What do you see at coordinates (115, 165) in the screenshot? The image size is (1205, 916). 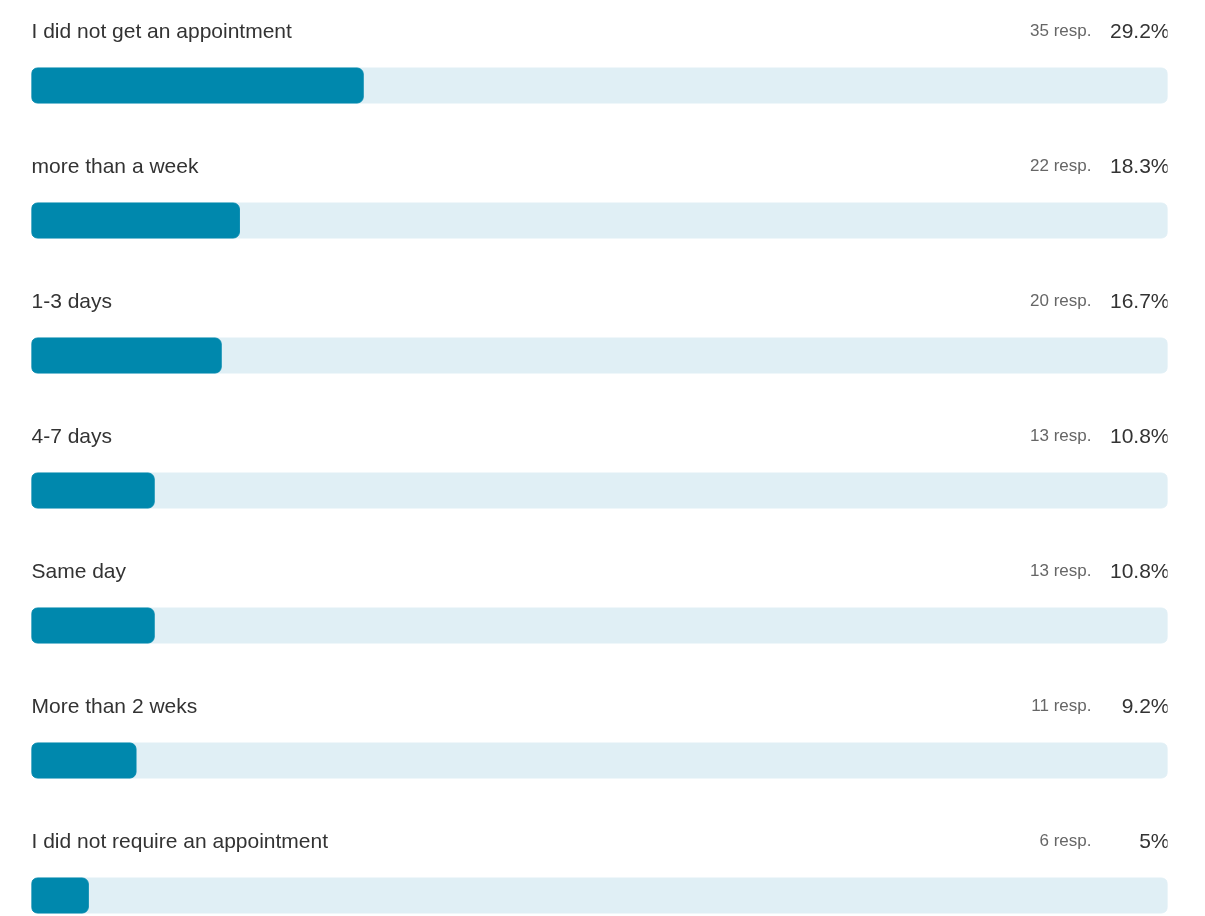 I see `y-tick-label: more than a week` at bounding box center [115, 165].